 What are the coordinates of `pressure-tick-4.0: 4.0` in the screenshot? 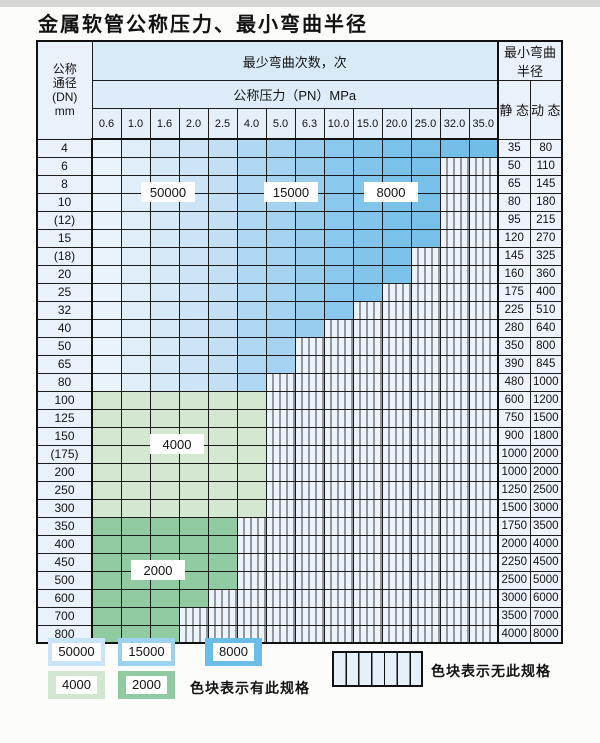 It's located at (251, 124).